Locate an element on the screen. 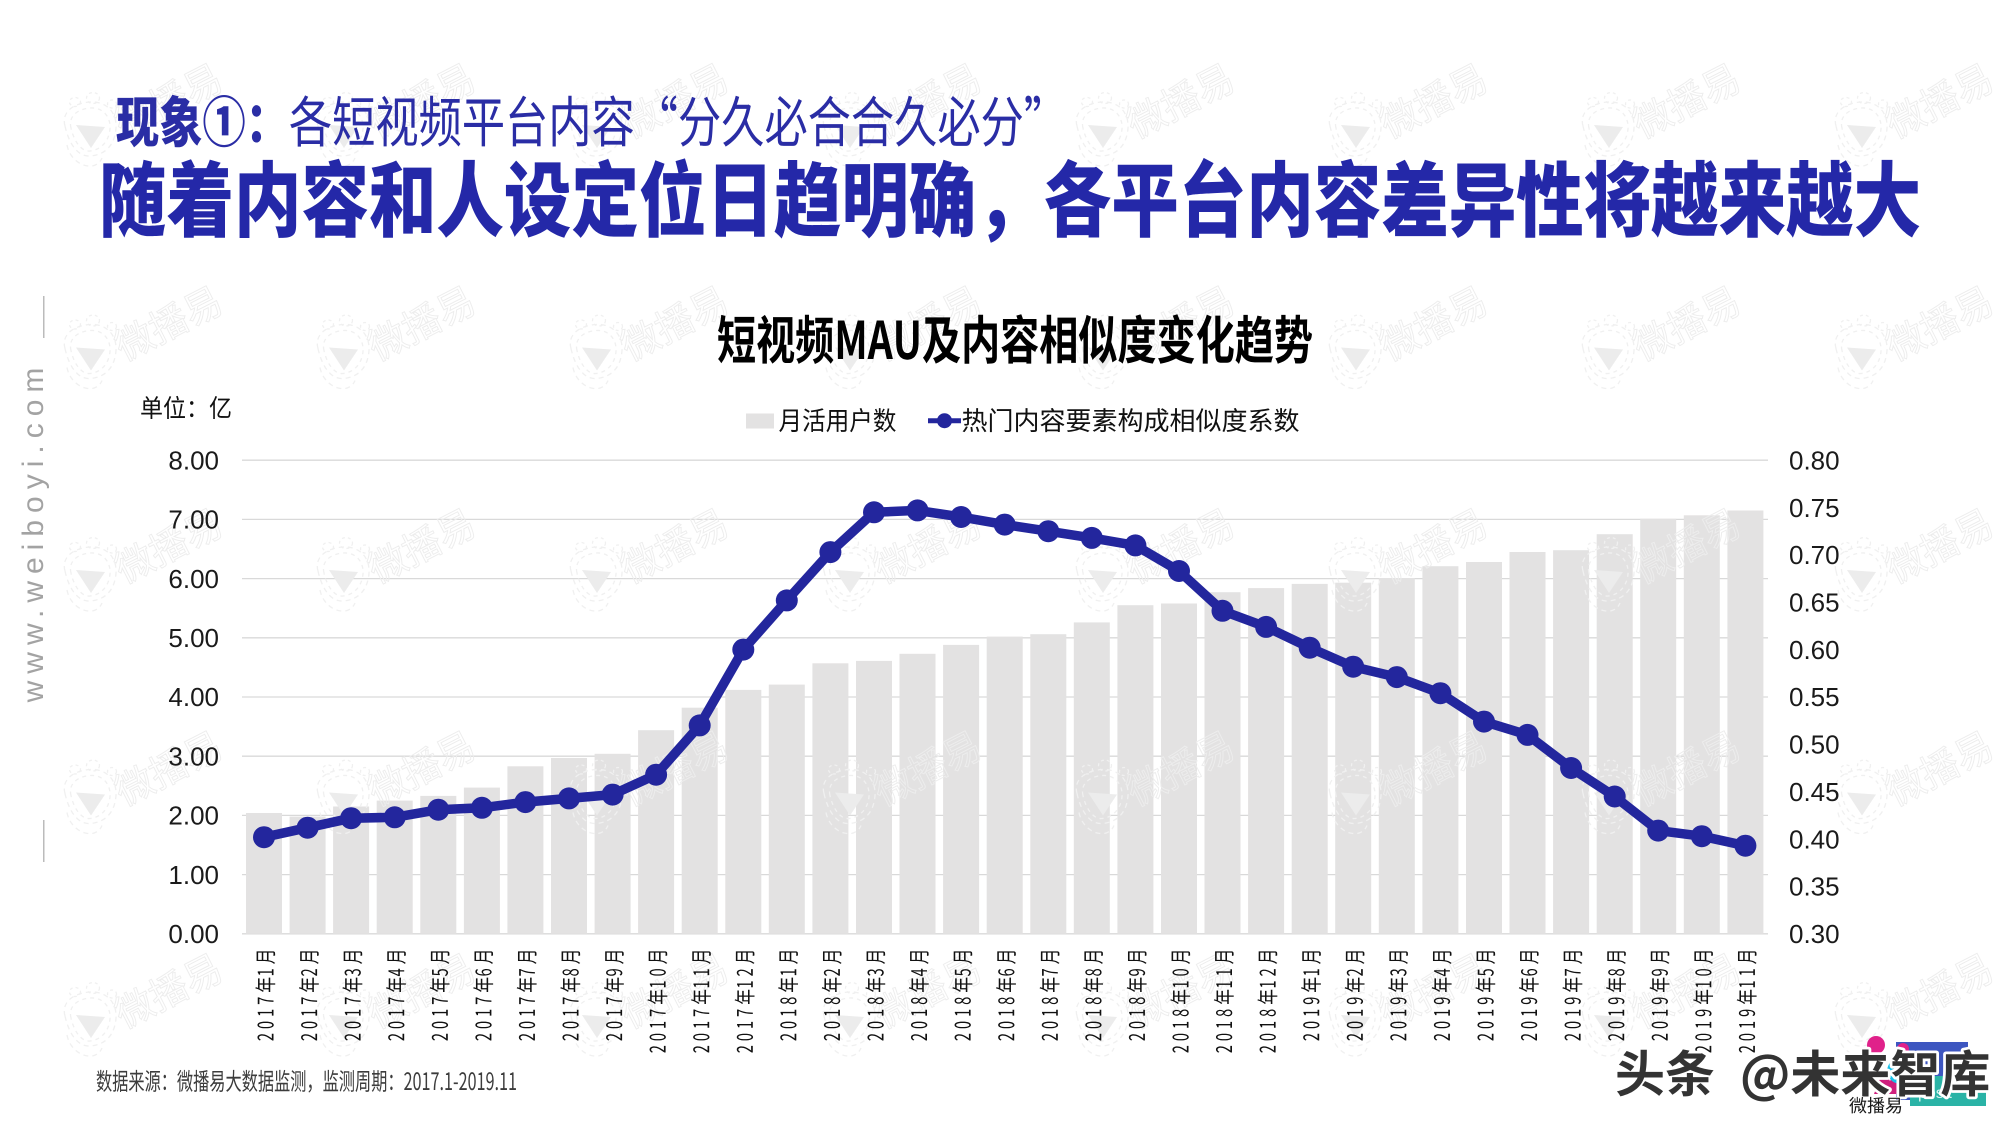 This screenshot has height=1138, width=2015. svg-text: 0.35 is located at coordinates (1814, 887).